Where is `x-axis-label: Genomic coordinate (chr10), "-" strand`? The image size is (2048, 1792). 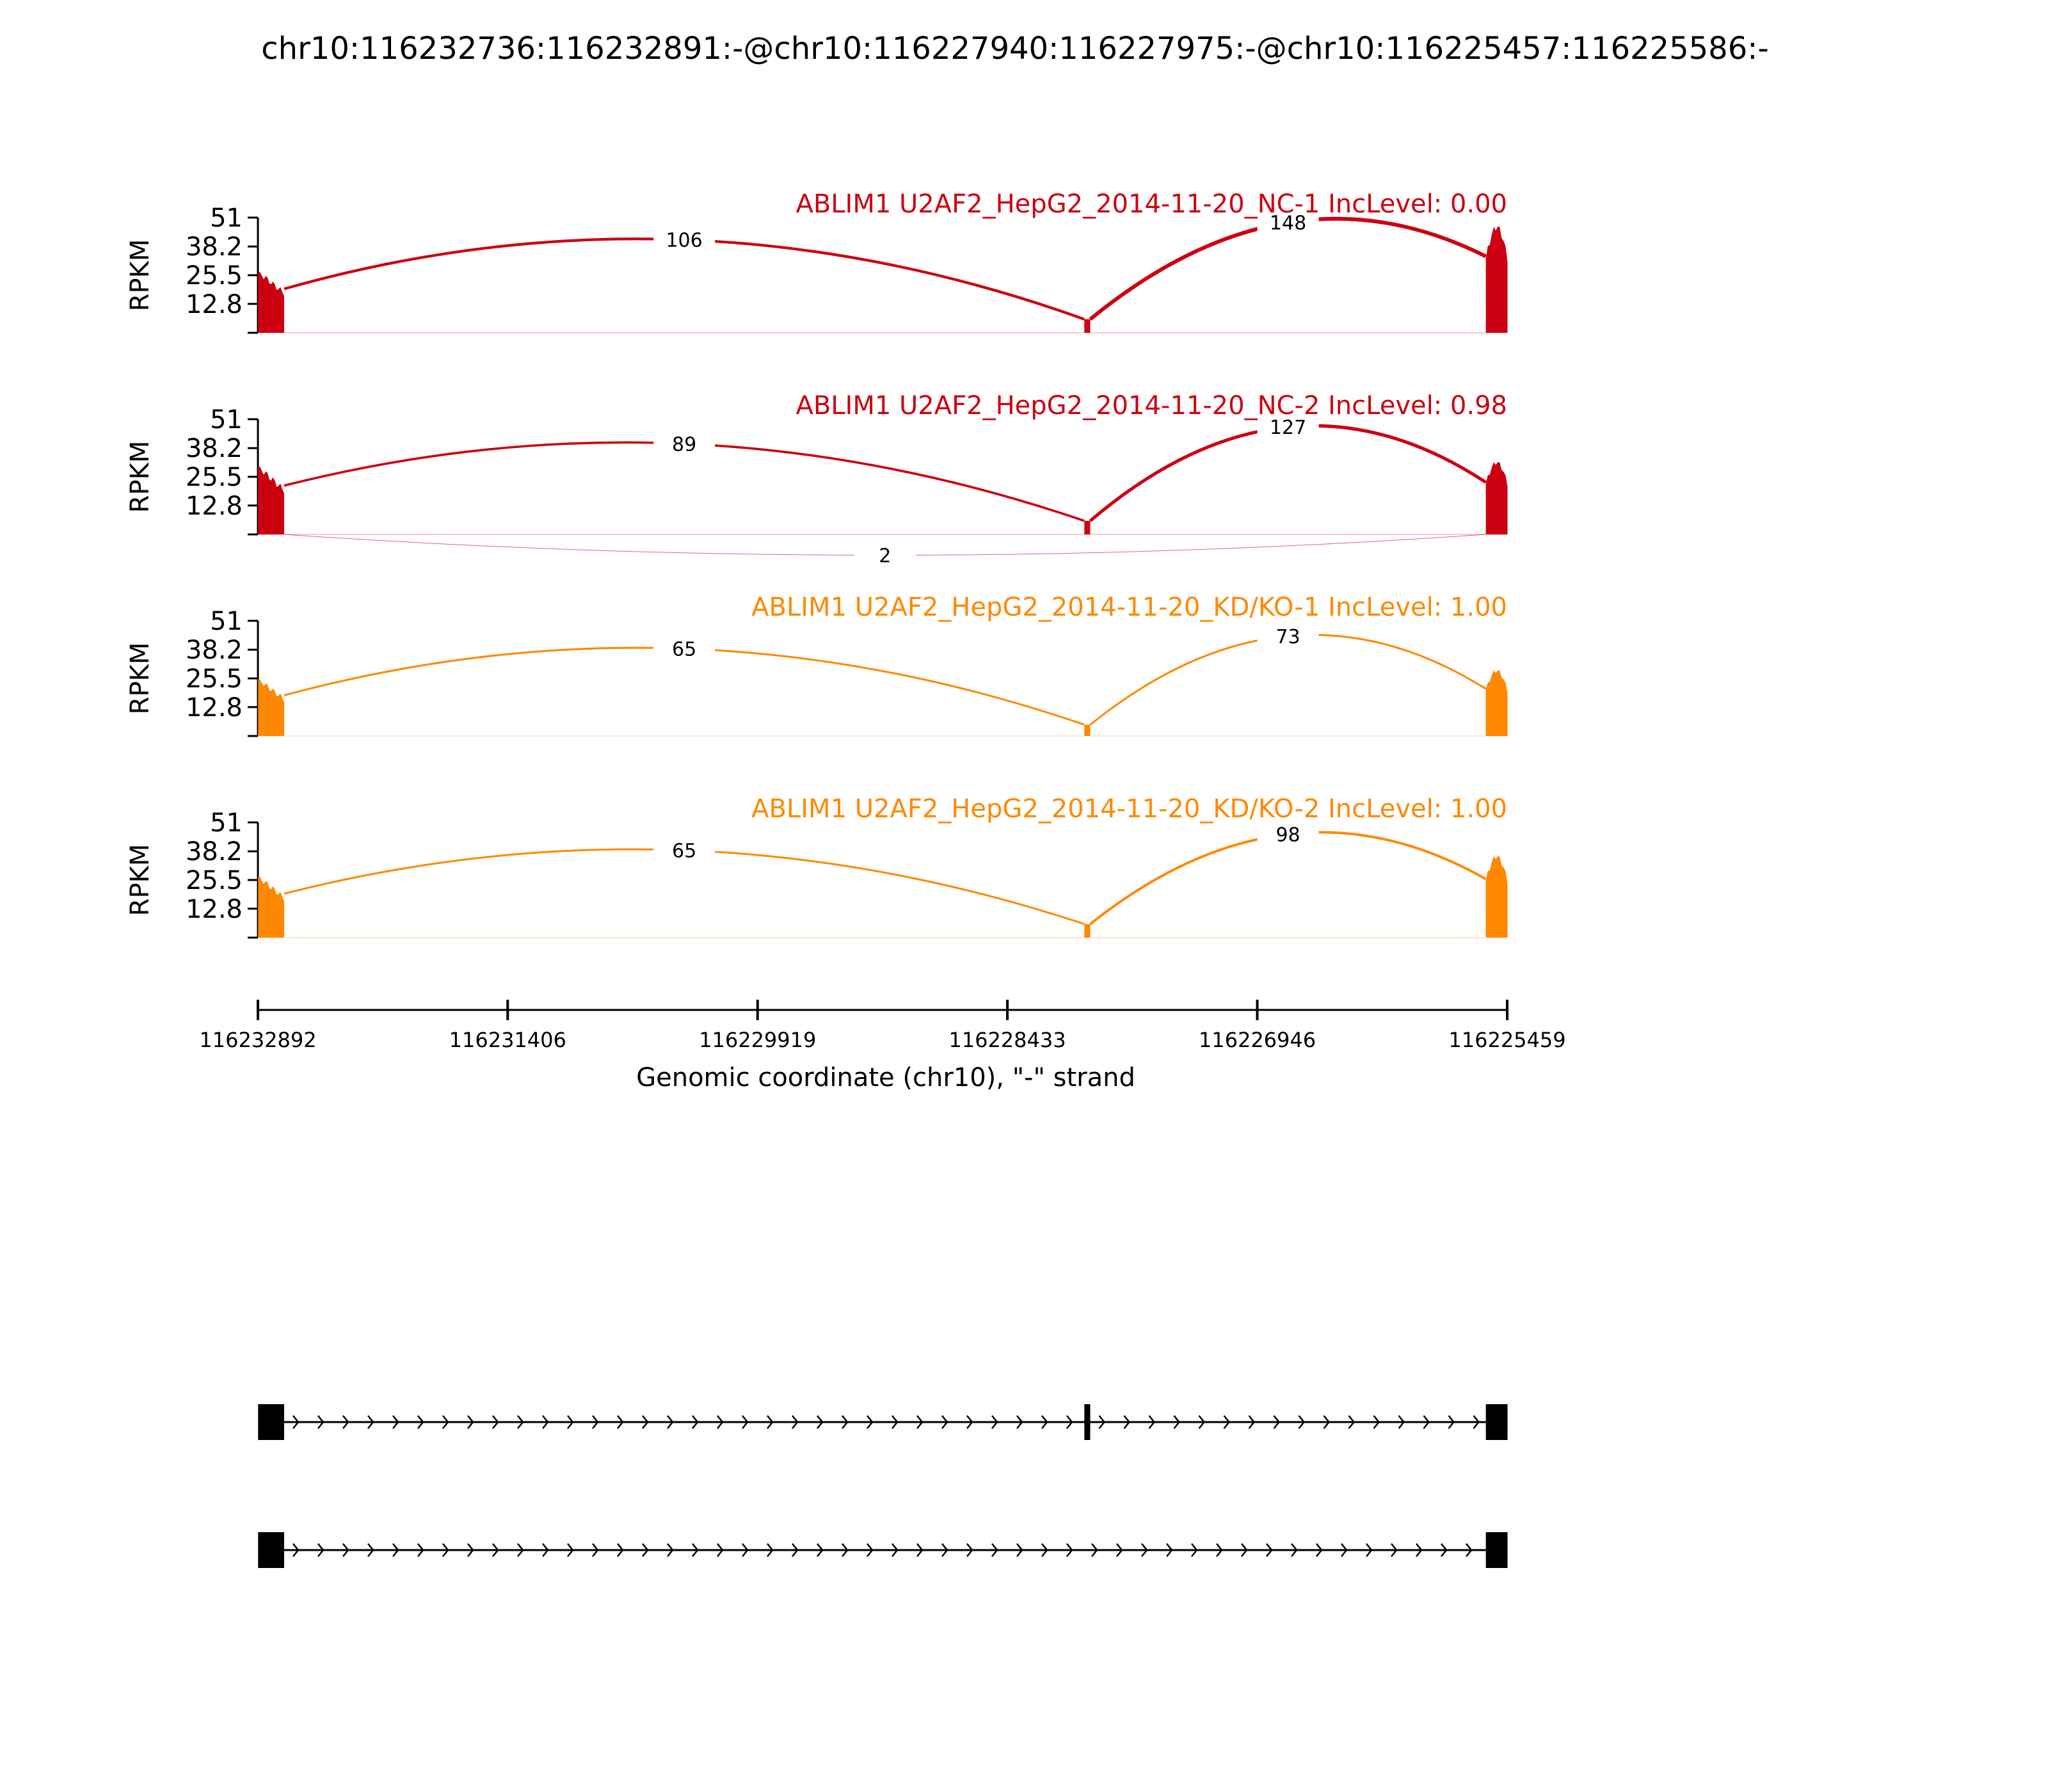 x-axis-label: Genomic coordinate (chr10), "-" strand is located at coordinates (885, 1077).